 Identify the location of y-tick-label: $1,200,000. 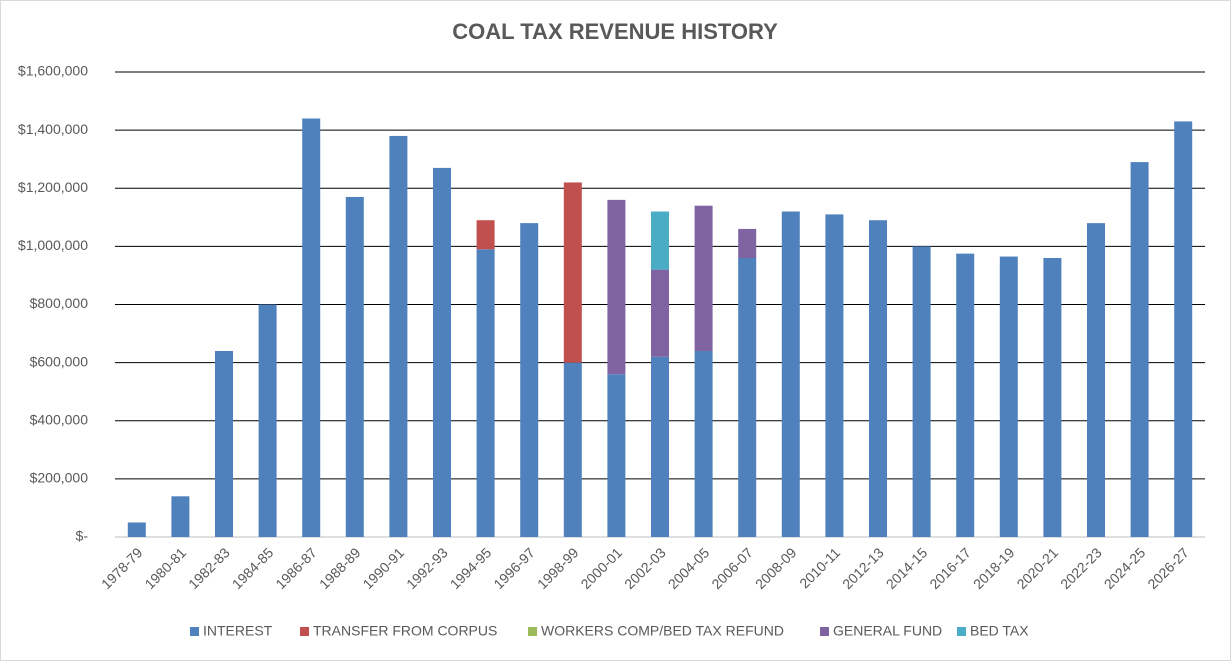
(53, 187).